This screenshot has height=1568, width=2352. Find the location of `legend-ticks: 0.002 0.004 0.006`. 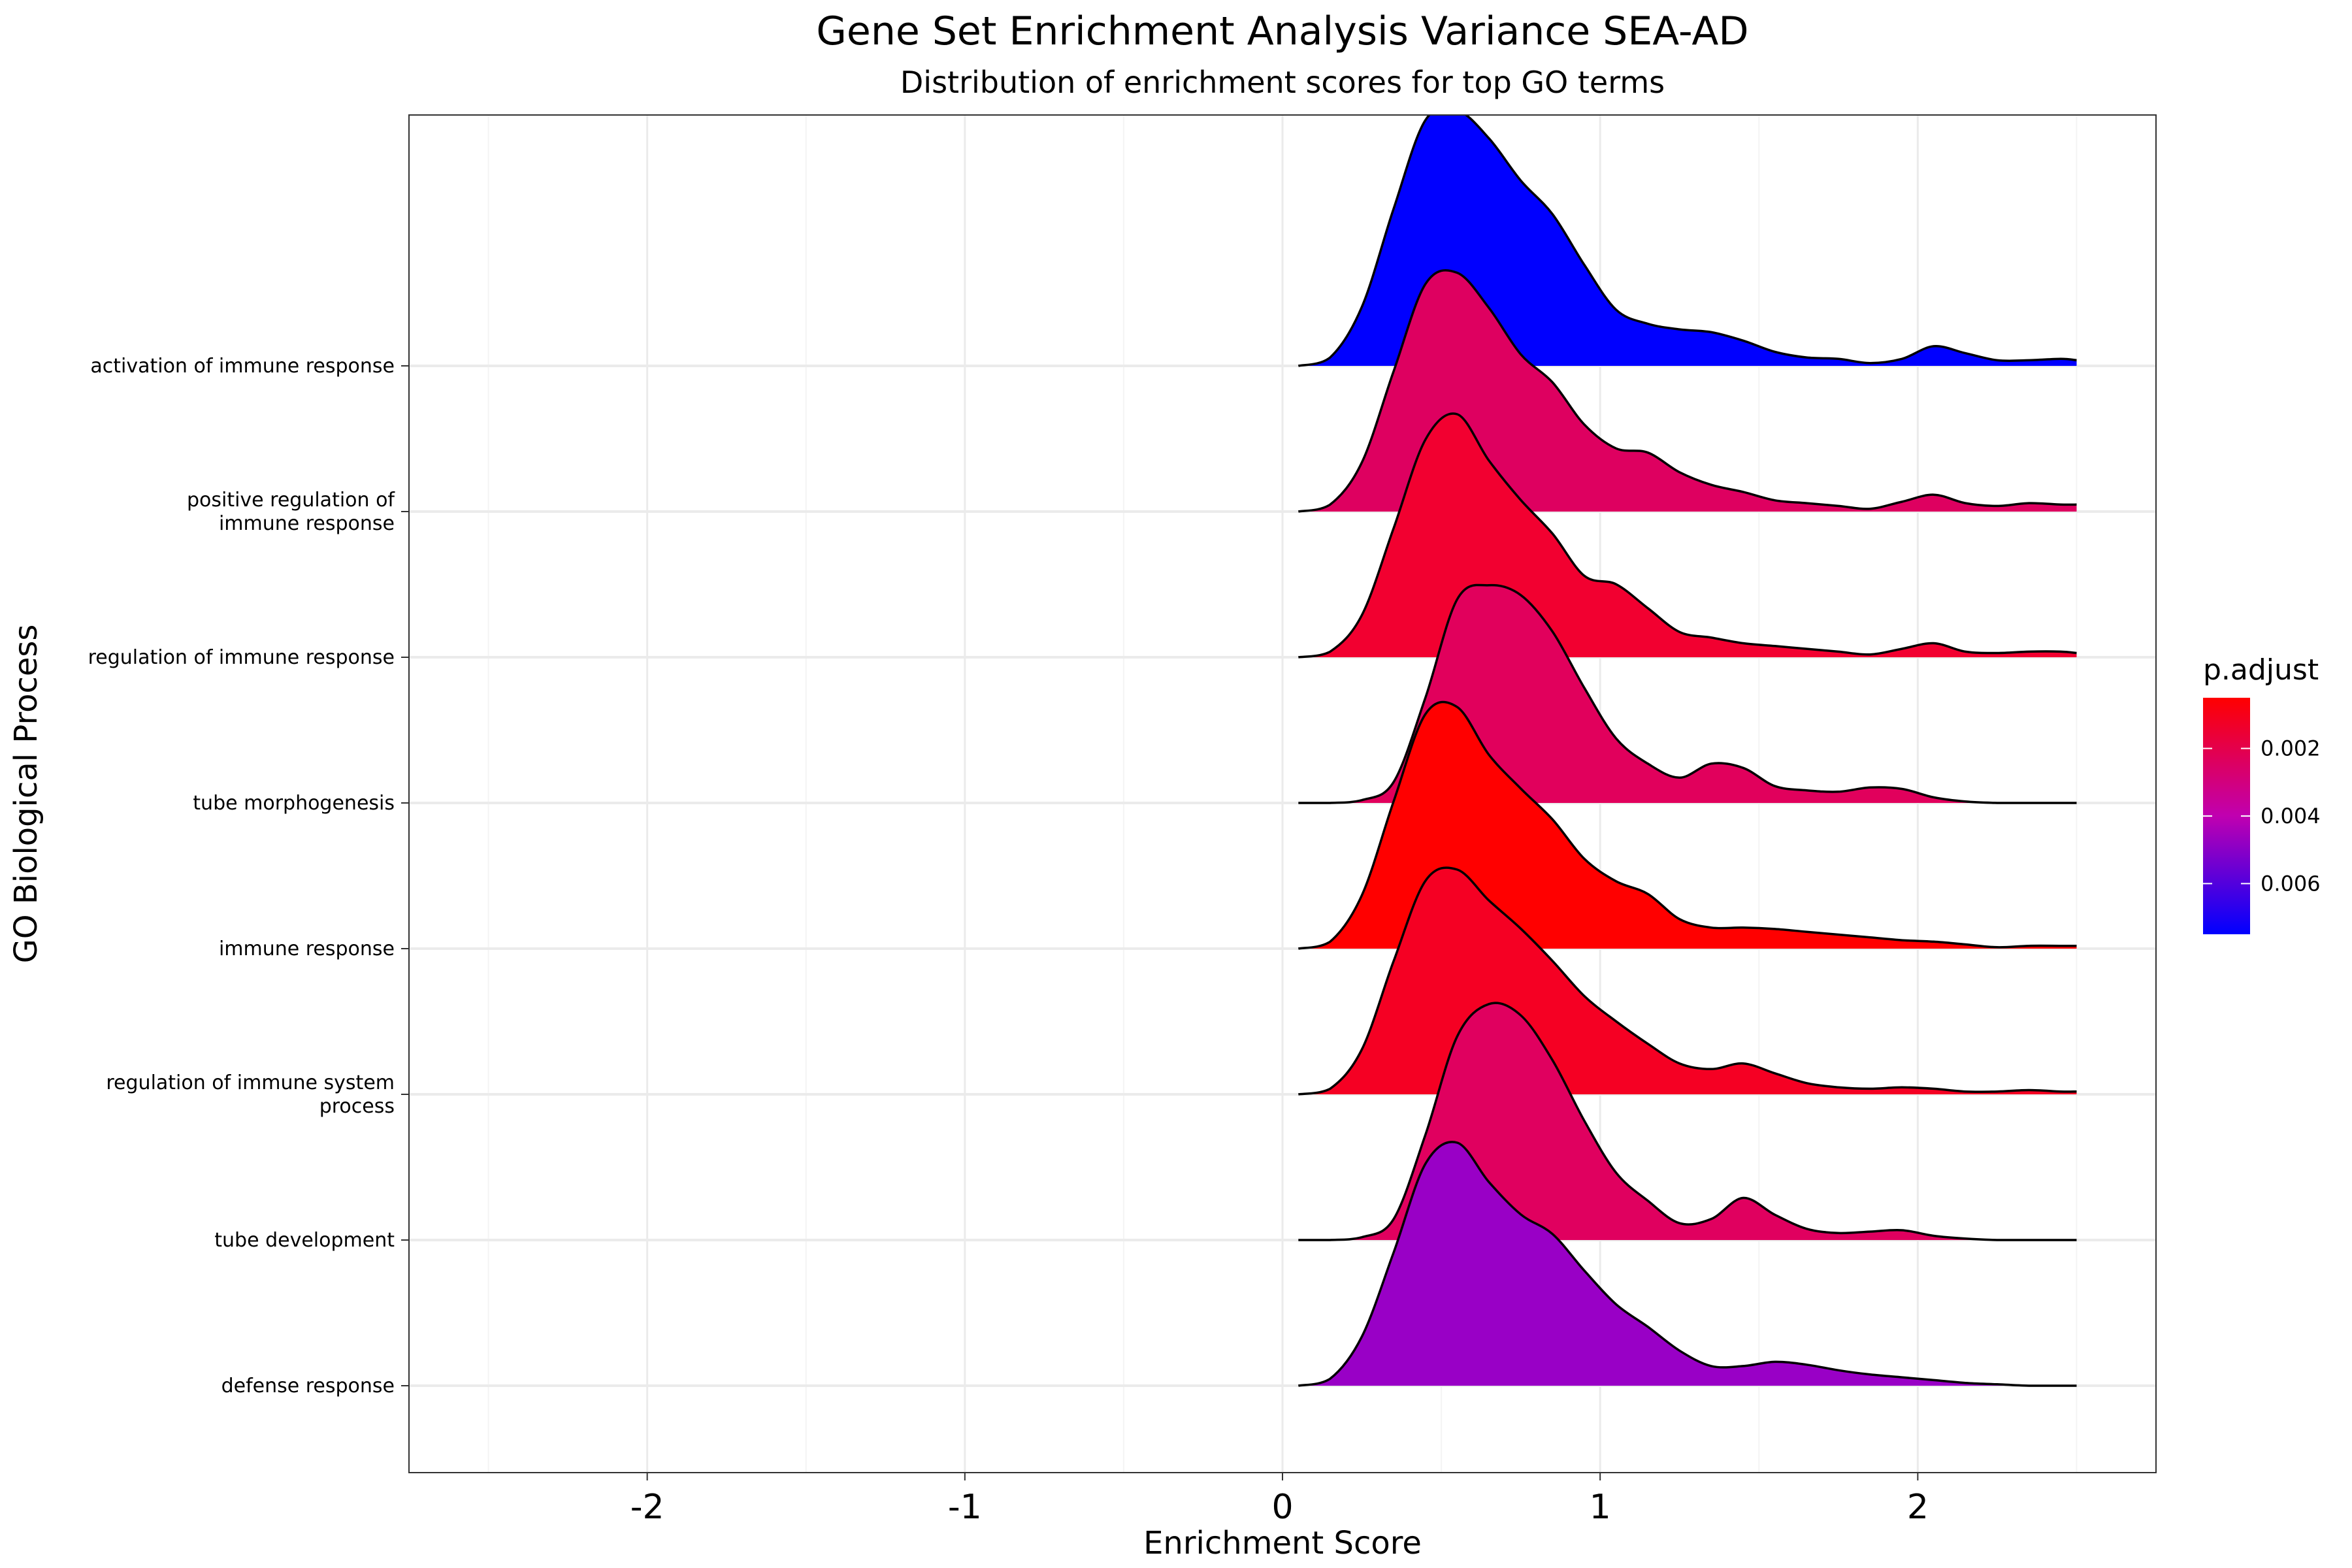

legend-ticks: 0.002 0.004 0.006 is located at coordinates (2262, 816).